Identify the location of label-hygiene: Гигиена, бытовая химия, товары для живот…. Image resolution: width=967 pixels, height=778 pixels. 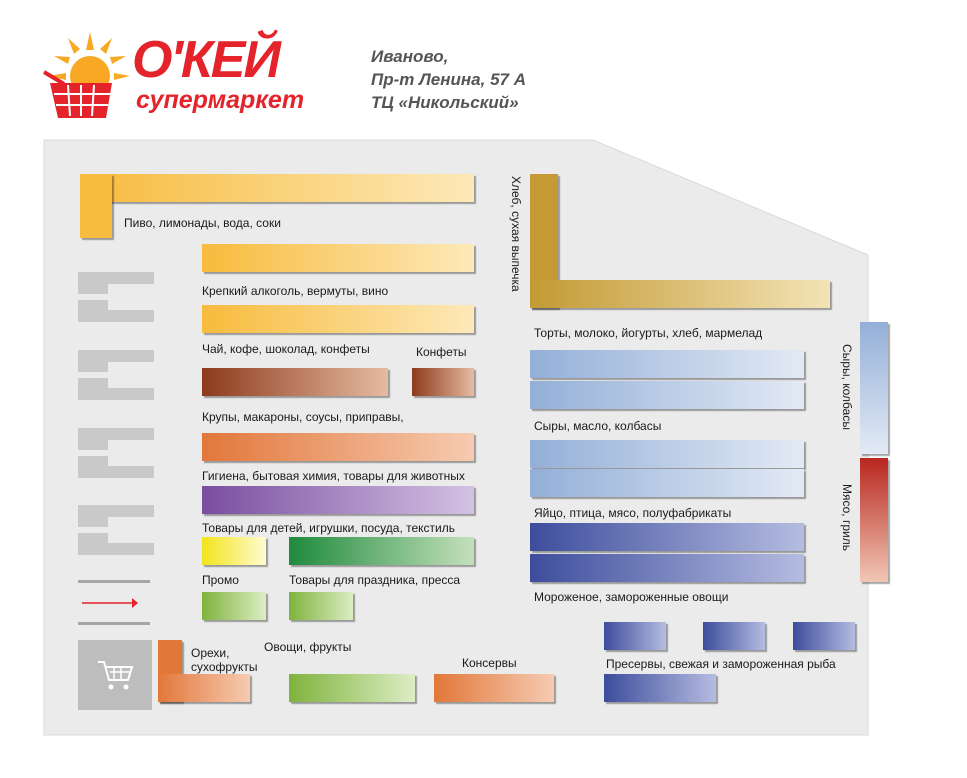
(333, 476).